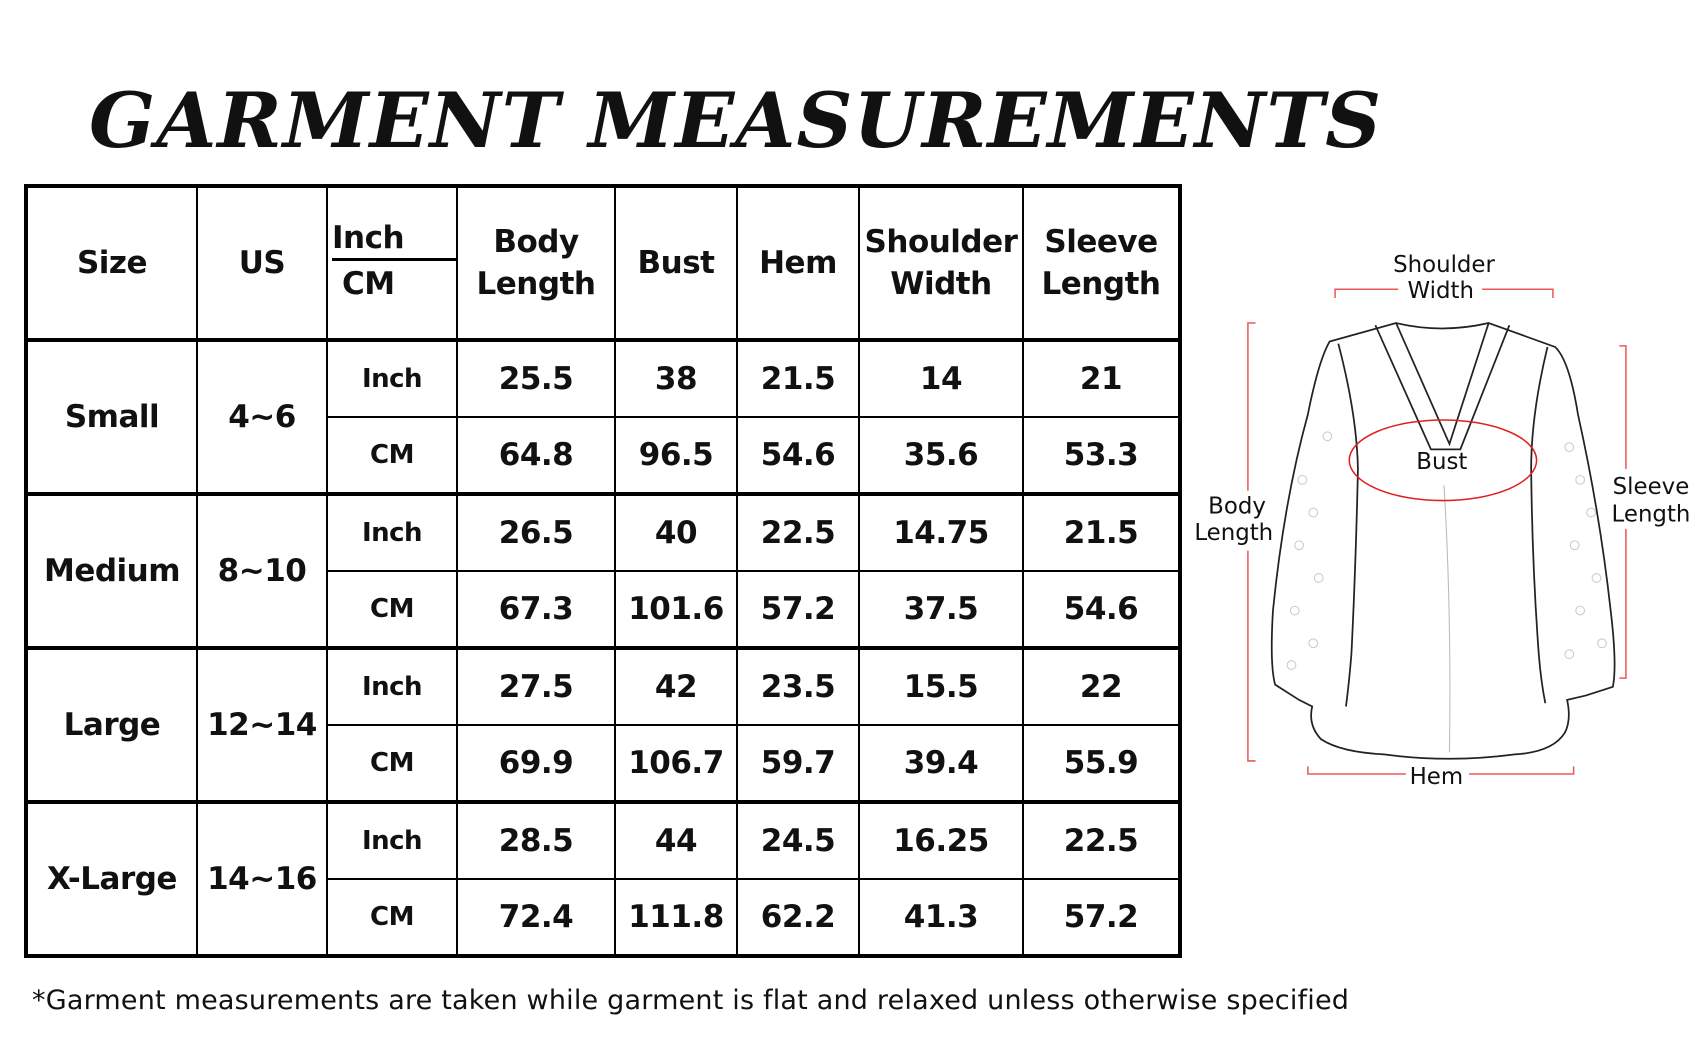  I want to click on table-row: Small 4~6 Inch 25.5 38 21.5 14 21, so click(603, 416).